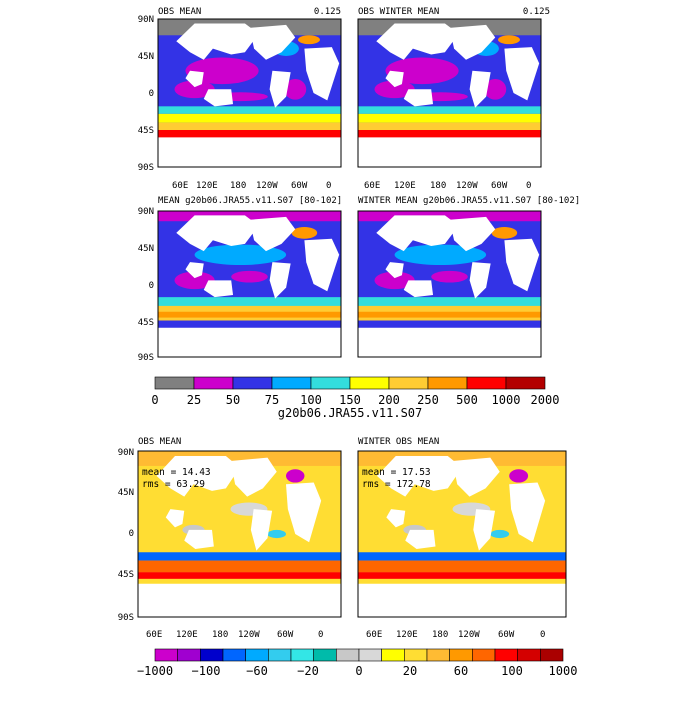 Image resolution: width=700 pixels, height=704 pixels. What do you see at coordinates (545, 400) in the screenshot?
I see `colorbar-label: 2000` at bounding box center [545, 400].